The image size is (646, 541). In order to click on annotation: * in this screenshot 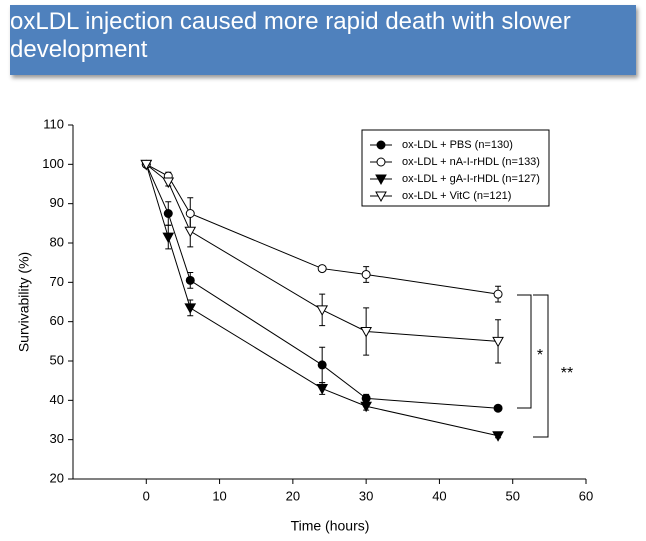, I will do `click(540, 355)`.